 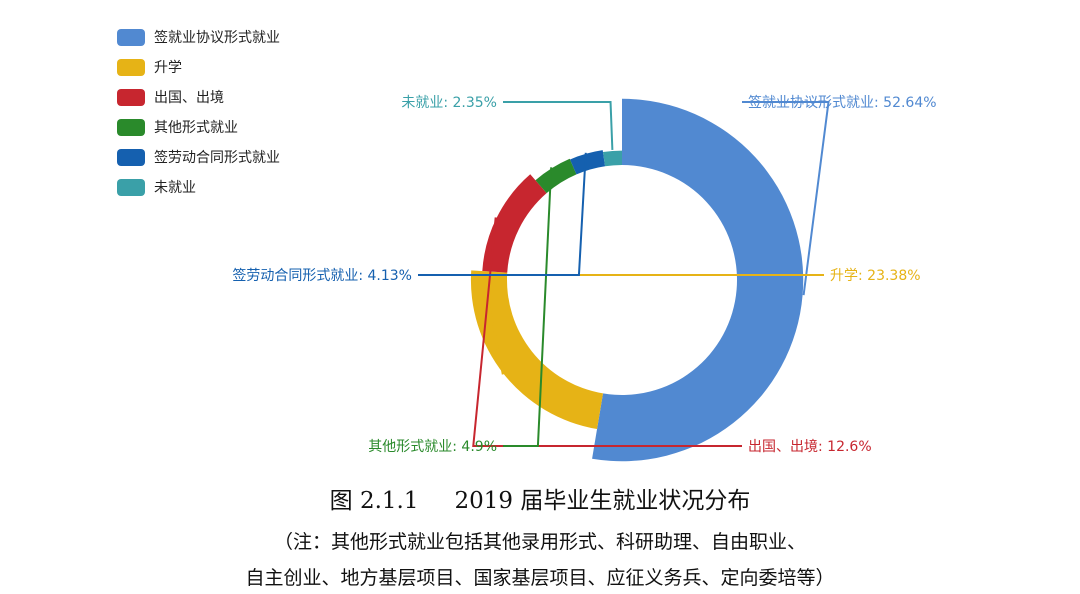 What do you see at coordinates (540, 578) in the screenshot?
I see `figure-note-line-2: 自主创业、地方基层项目、国家基层项目、应征义务兵、定向委培等）` at bounding box center [540, 578].